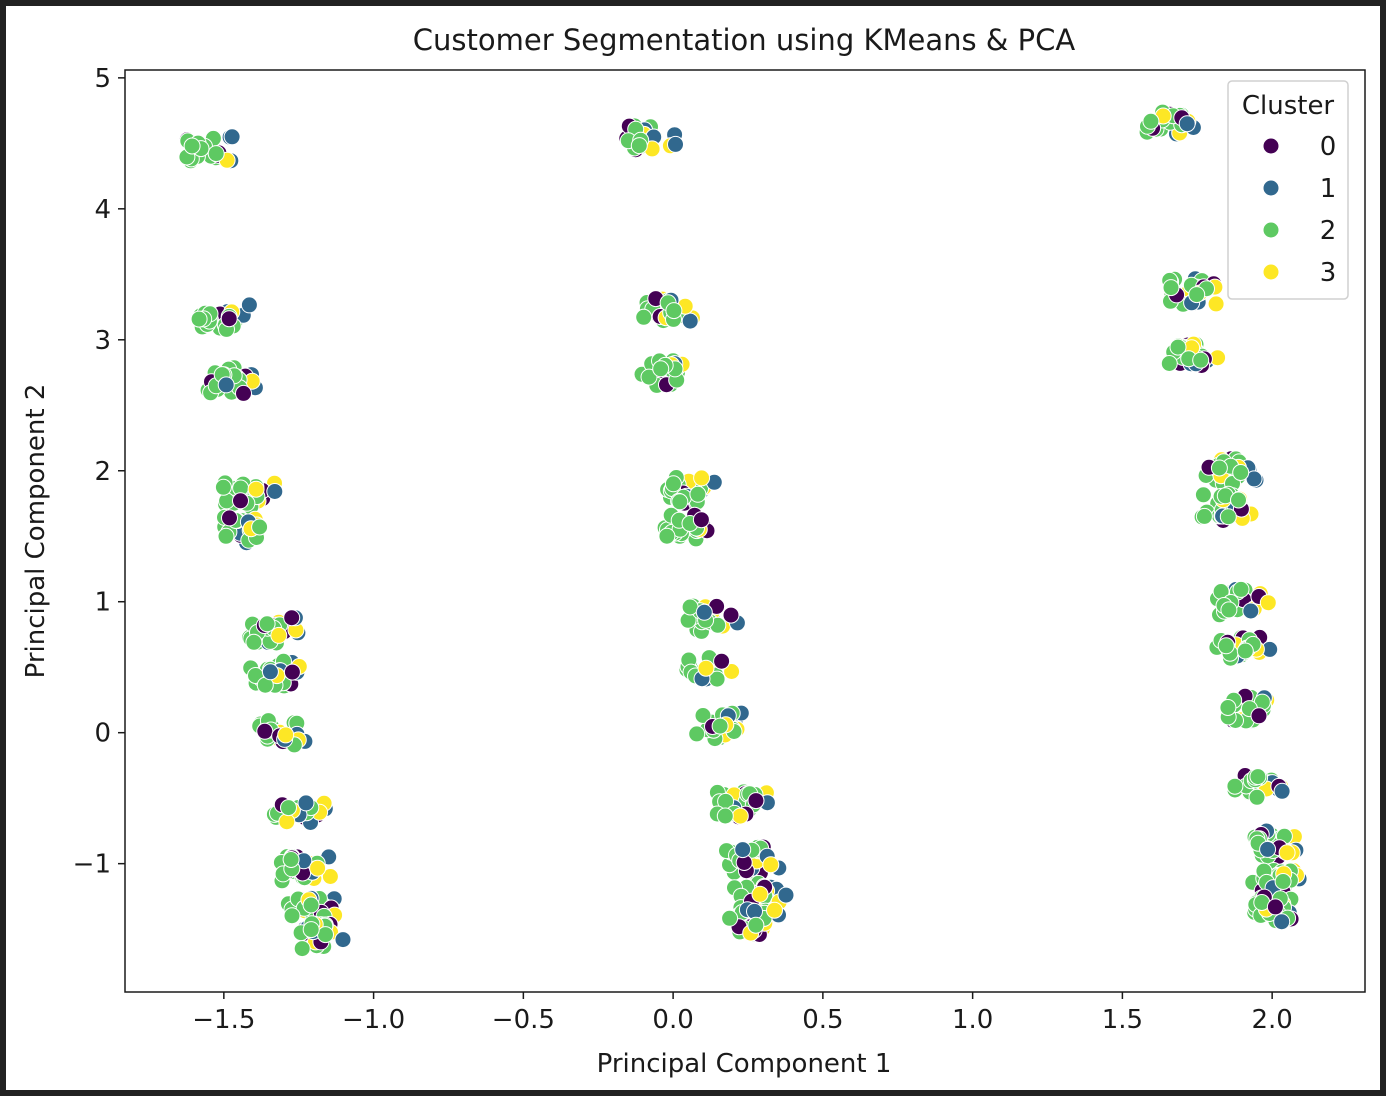 The width and height of the screenshot is (1386, 1096). Describe the element at coordinates (102, 79) in the screenshot. I see `y-tick-label: 5` at that location.